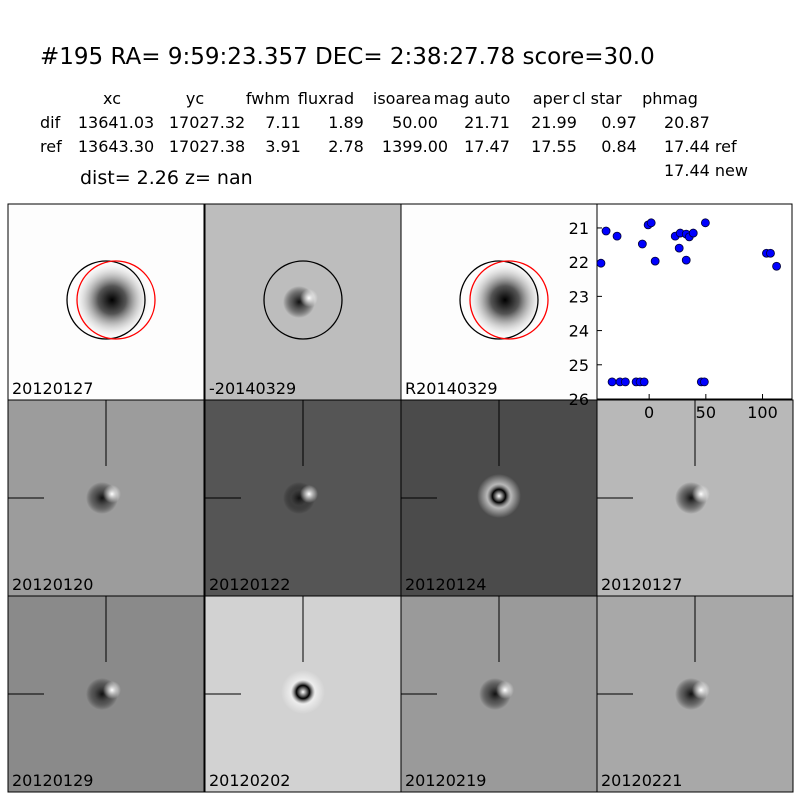 The width and height of the screenshot is (800, 800). What do you see at coordinates (415, 122) in the screenshot?
I see `cell: 50.00` at bounding box center [415, 122].